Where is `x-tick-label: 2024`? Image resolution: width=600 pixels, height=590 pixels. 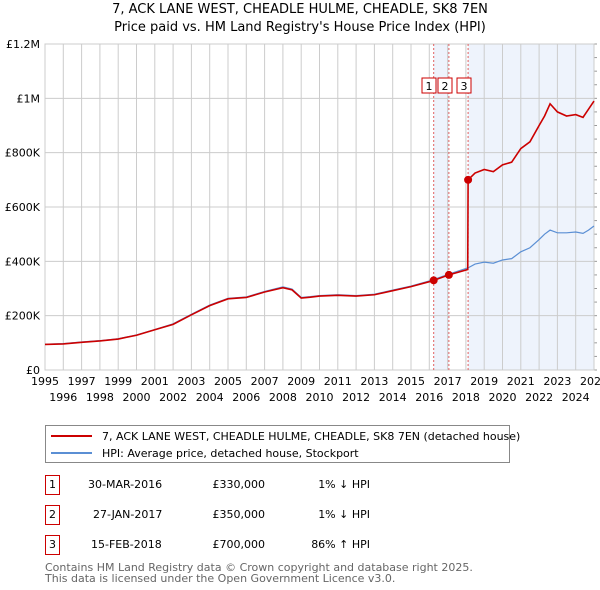 x-tick-label: 2024 is located at coordinates (576, 397).